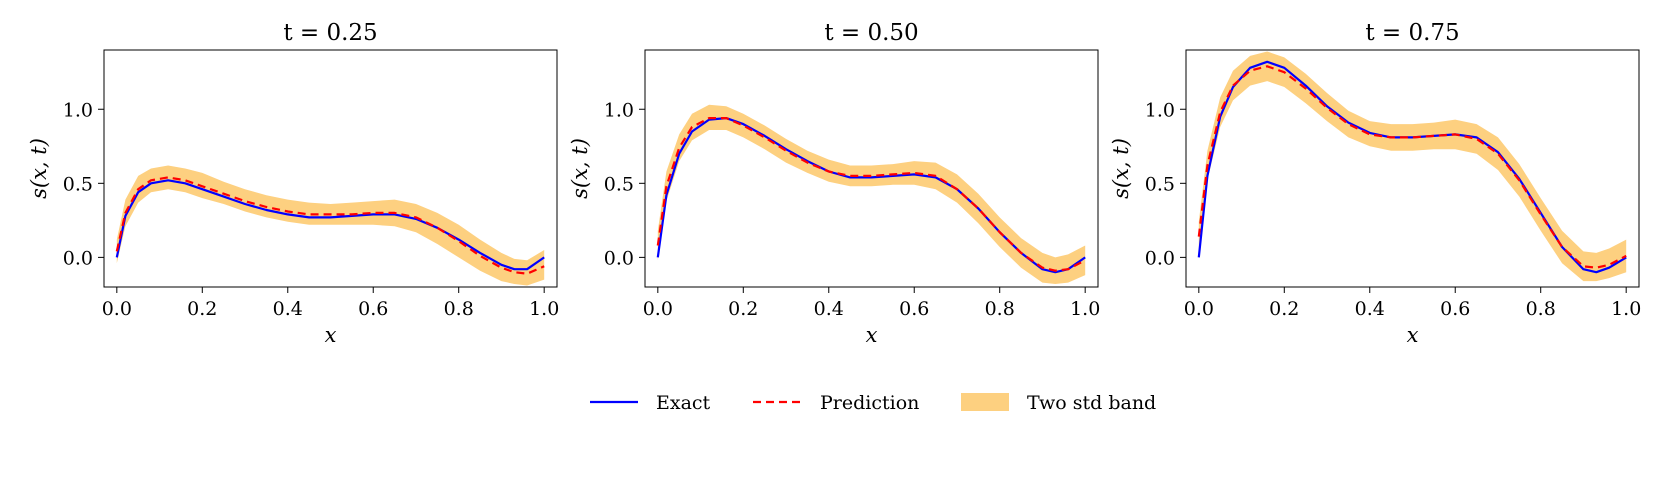 Image resolution: width=1661 pixels, height=498 pixels. I want to click on panel-title: t = 0.75, so click(1412, 33).